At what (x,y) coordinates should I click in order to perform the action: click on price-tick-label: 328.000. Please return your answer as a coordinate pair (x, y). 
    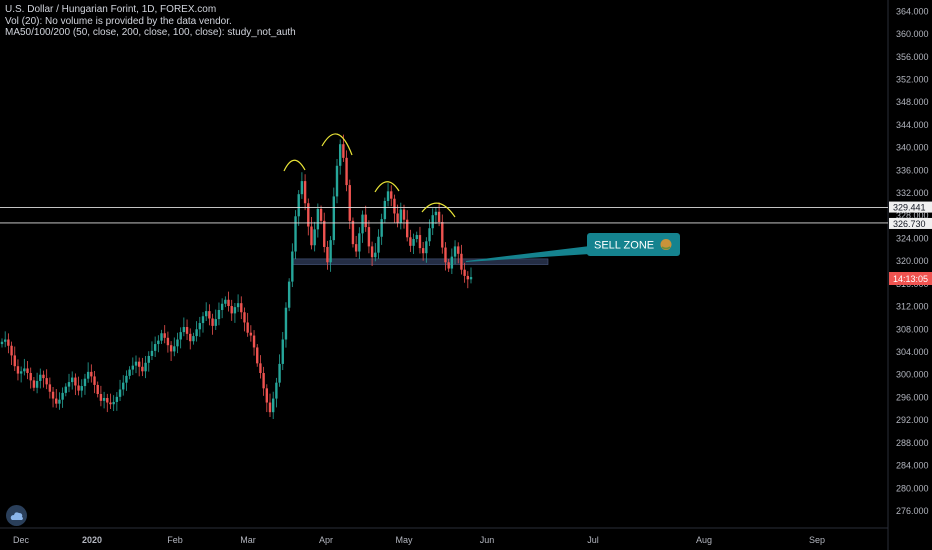
    Looking at the image, I should click on (912, 216).